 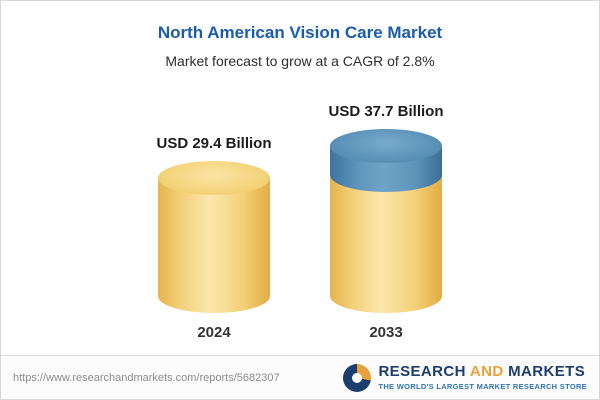 What do you see at coordinates (357, 377) in the screenshot?
I see `logo-pie-icon` at bounding box center [357, 377].